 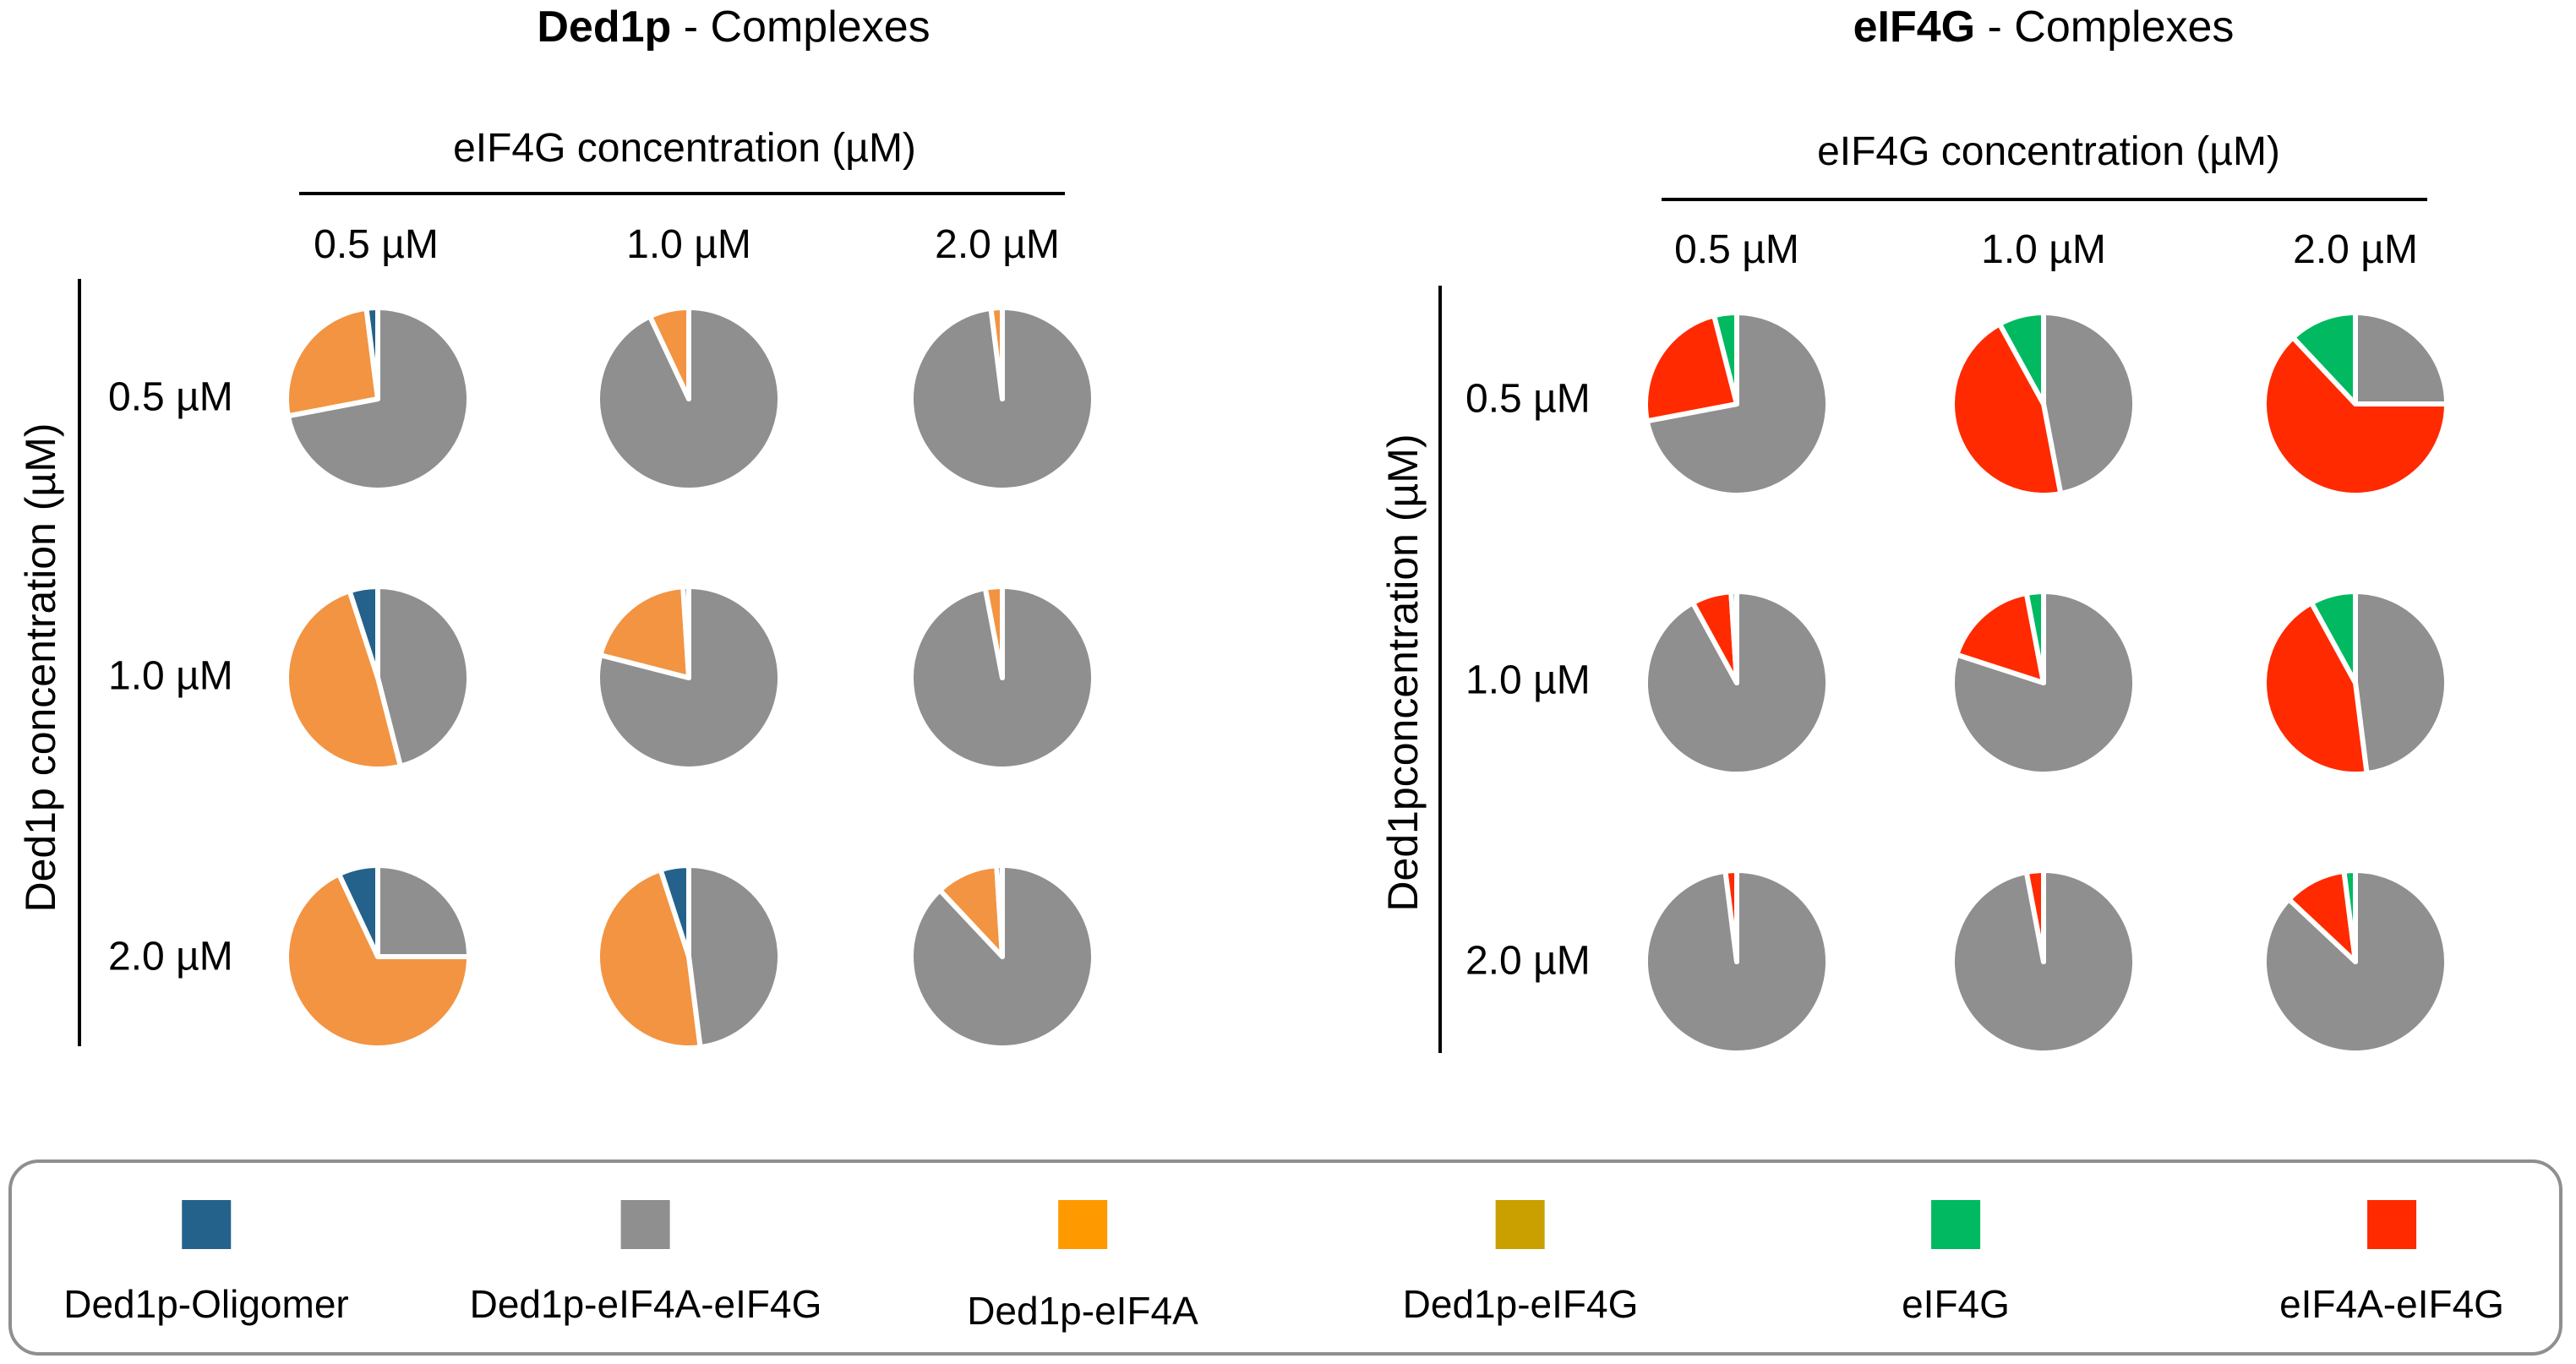 I want to click on legend-label: Ded1p-eIF4A, so click(x=1082, y=1311).